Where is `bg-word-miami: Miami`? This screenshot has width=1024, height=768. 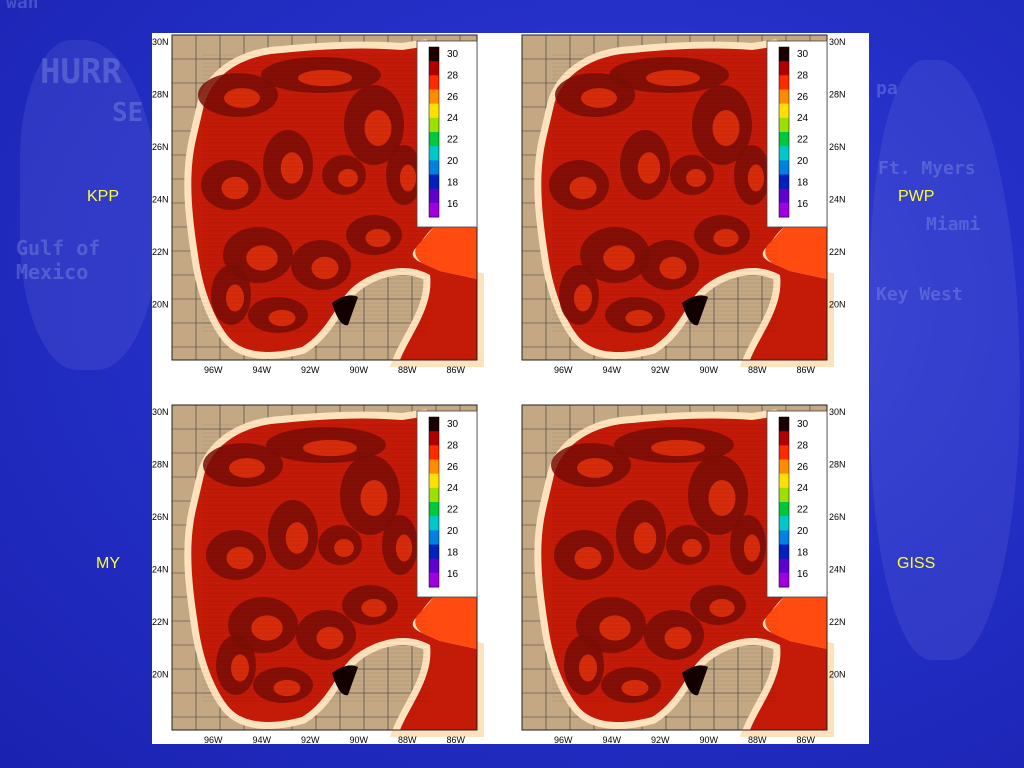 bg-word-miami: Miami is located at coordinates (953, 224).